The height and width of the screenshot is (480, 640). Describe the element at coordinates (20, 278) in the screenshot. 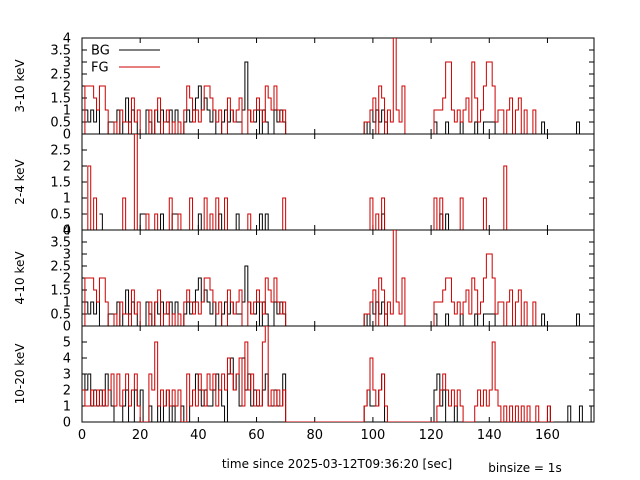

I see `y-axis-label: 4-10 keV` at that location.